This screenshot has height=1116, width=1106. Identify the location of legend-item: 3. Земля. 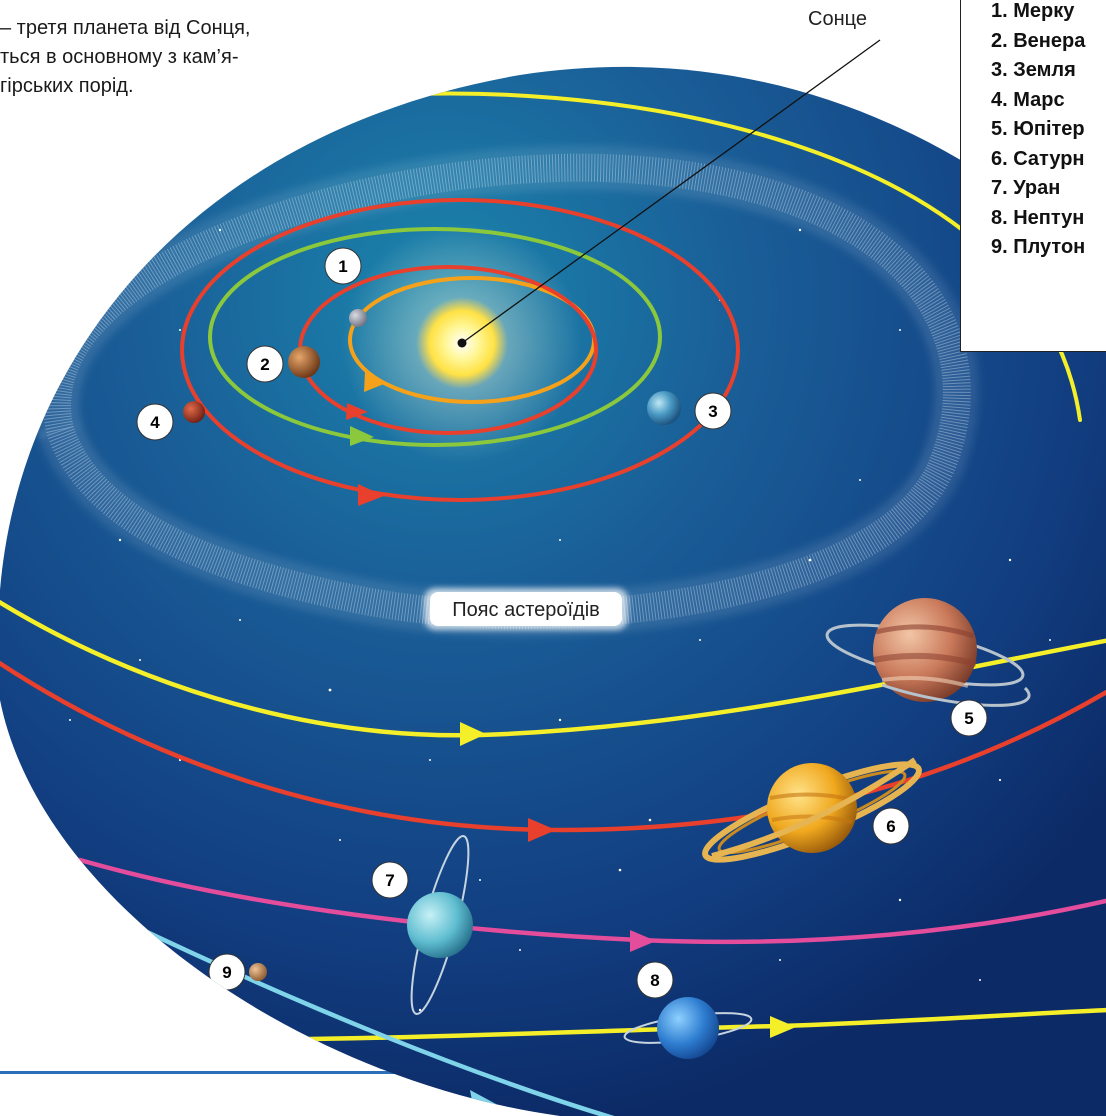
(1033, 70).